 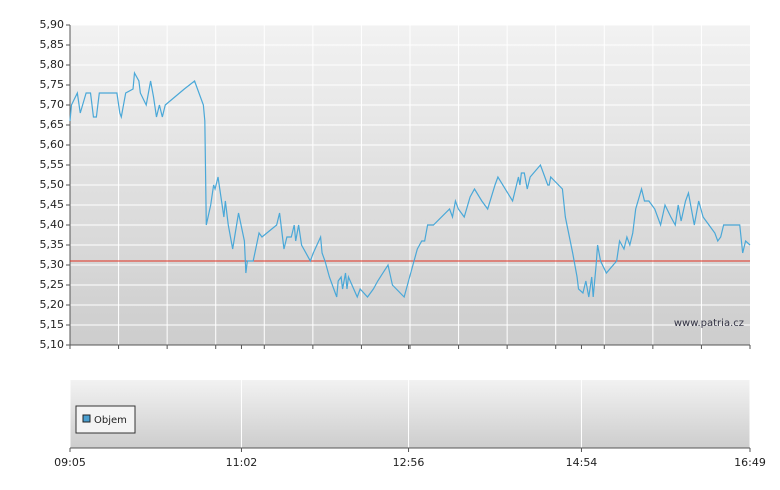 I want to click on y-tick-label: 5,75, so click(x=52, y=84).